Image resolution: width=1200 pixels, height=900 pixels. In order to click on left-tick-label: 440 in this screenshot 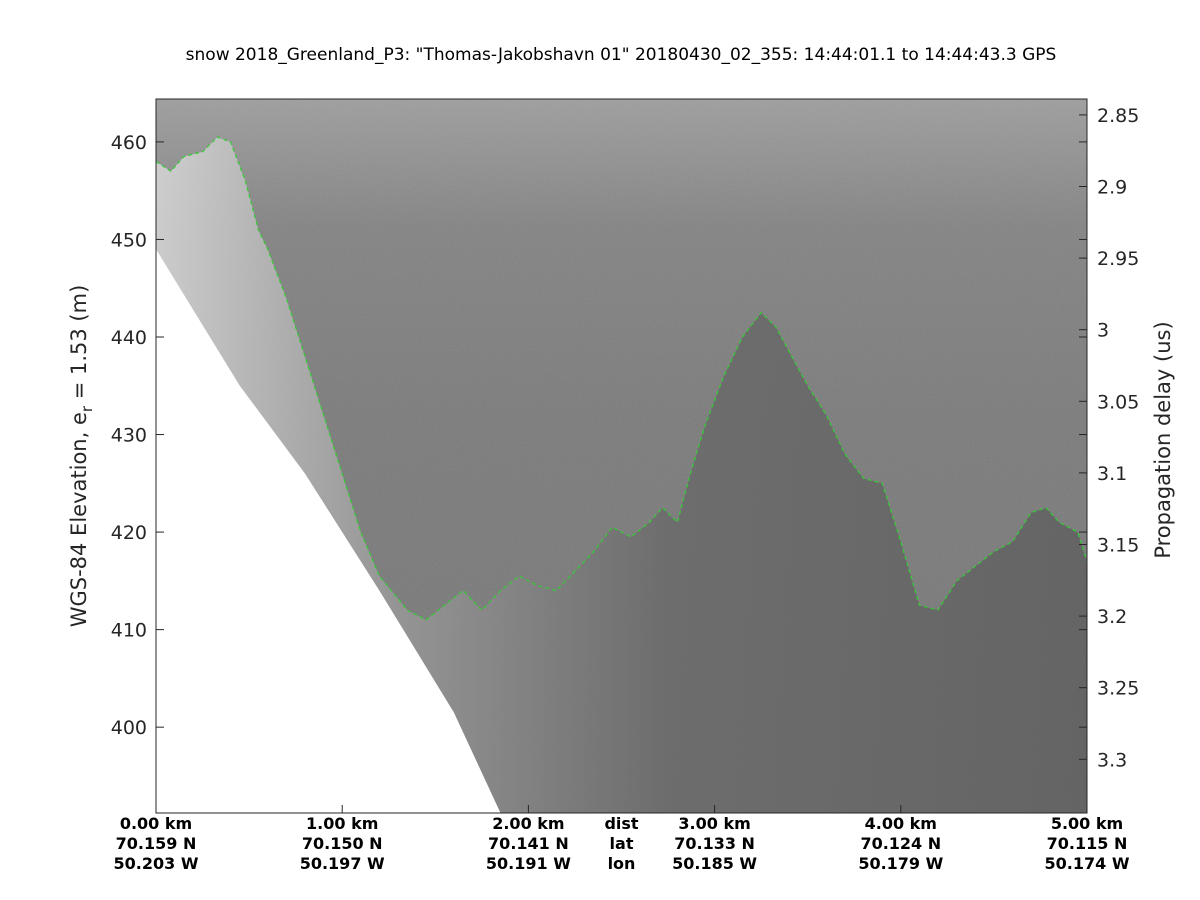, I will do `click(129, 338)`.